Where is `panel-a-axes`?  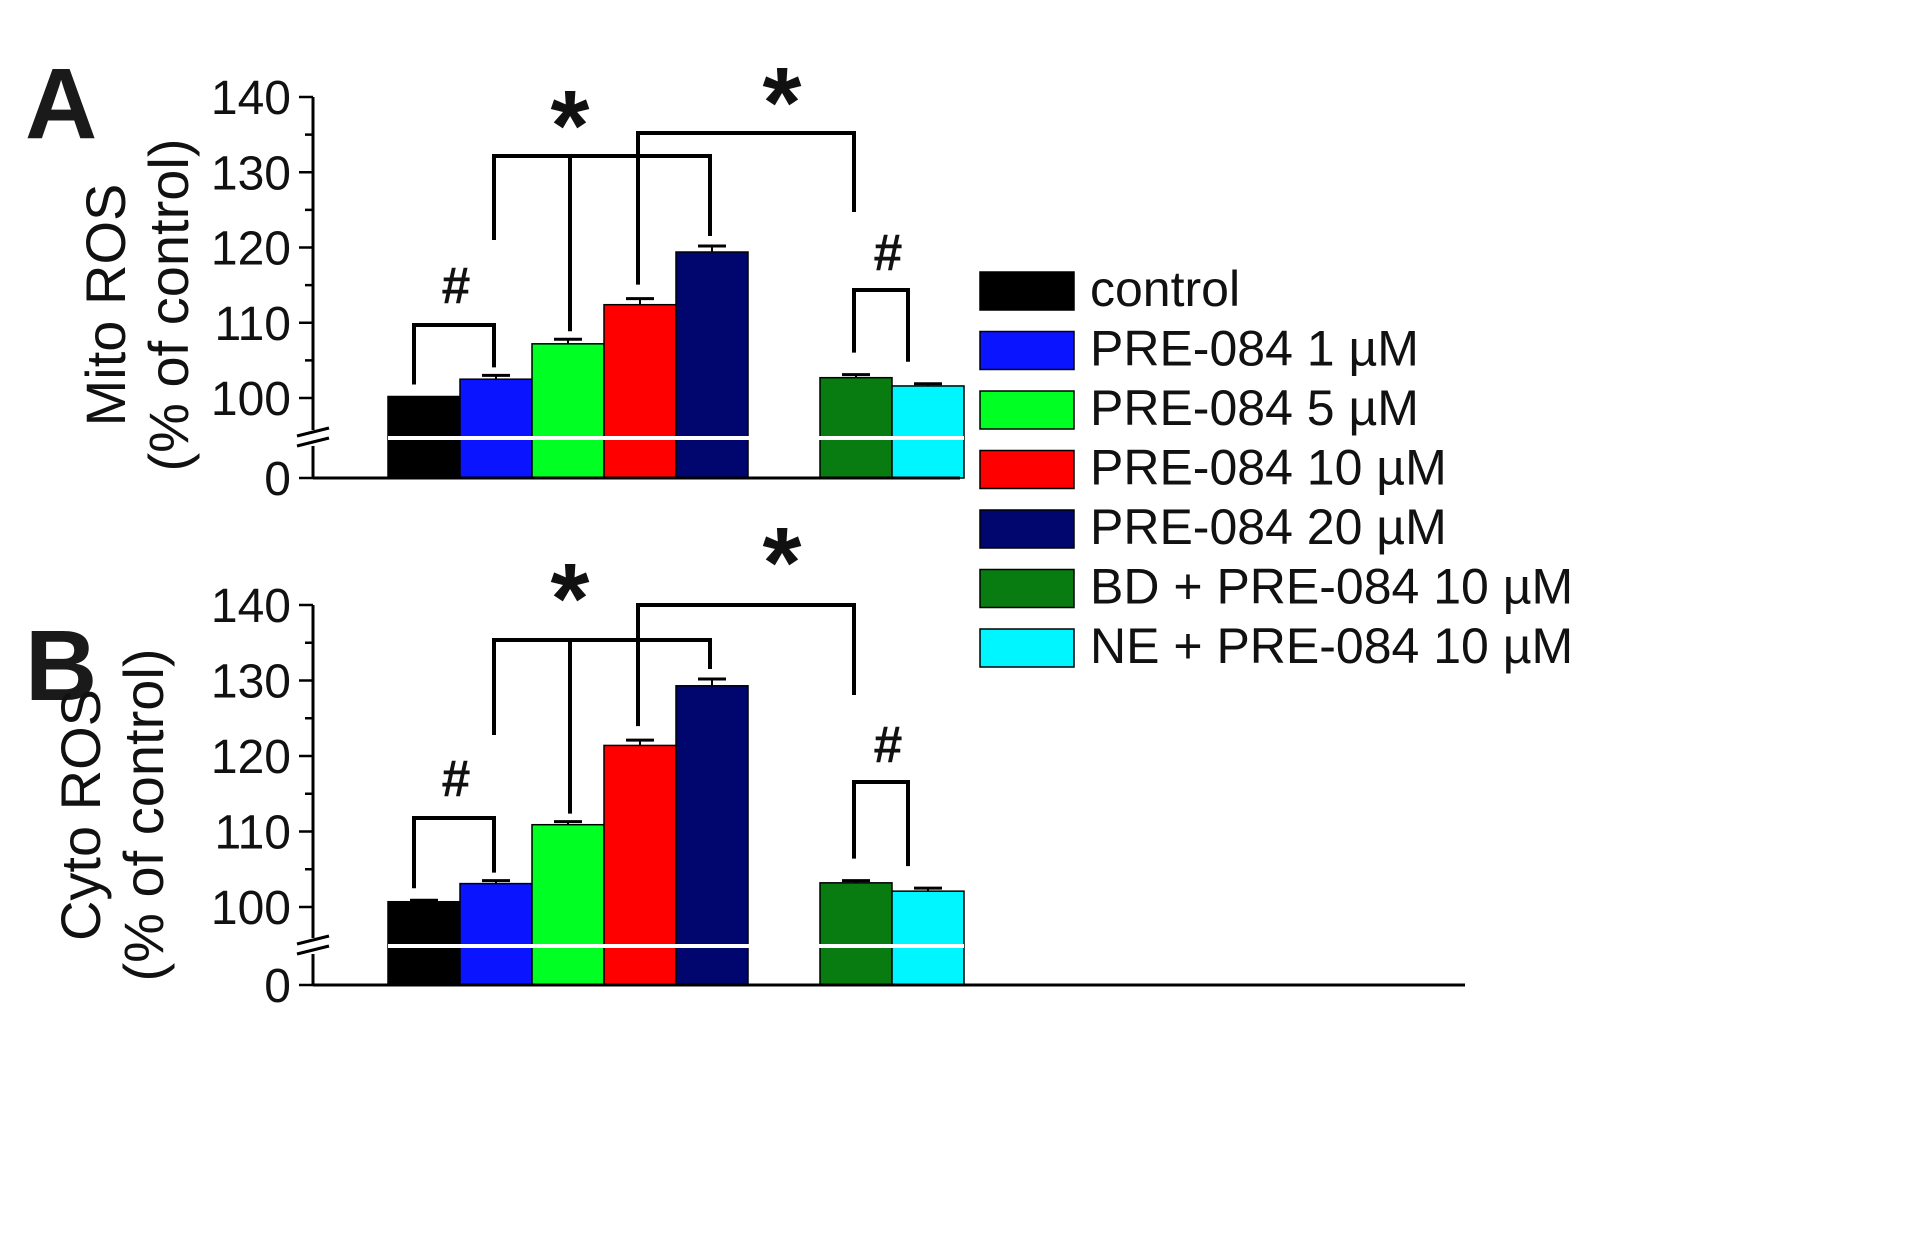 panel-a-axes is located at coordinates (628, 287).